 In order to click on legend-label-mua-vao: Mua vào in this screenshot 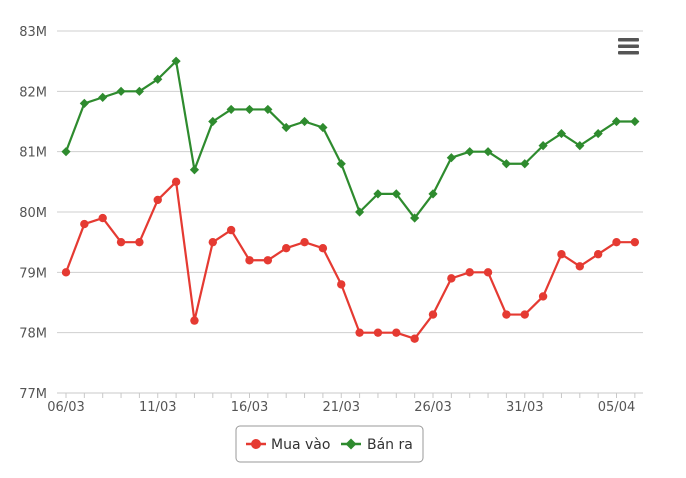, I will do `click(300, 445)`.